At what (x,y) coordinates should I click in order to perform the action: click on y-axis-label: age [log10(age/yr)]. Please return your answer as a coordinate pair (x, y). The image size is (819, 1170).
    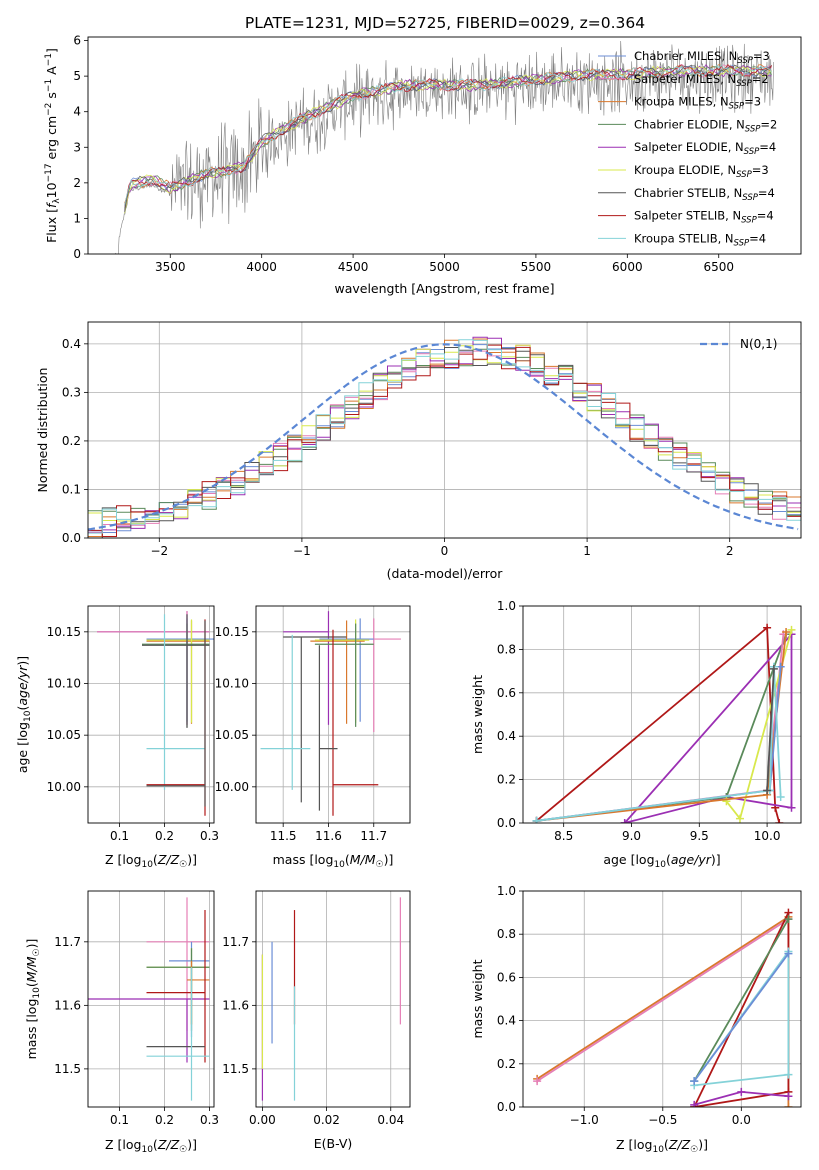
    Looking at the image, I should click on (24, 714).